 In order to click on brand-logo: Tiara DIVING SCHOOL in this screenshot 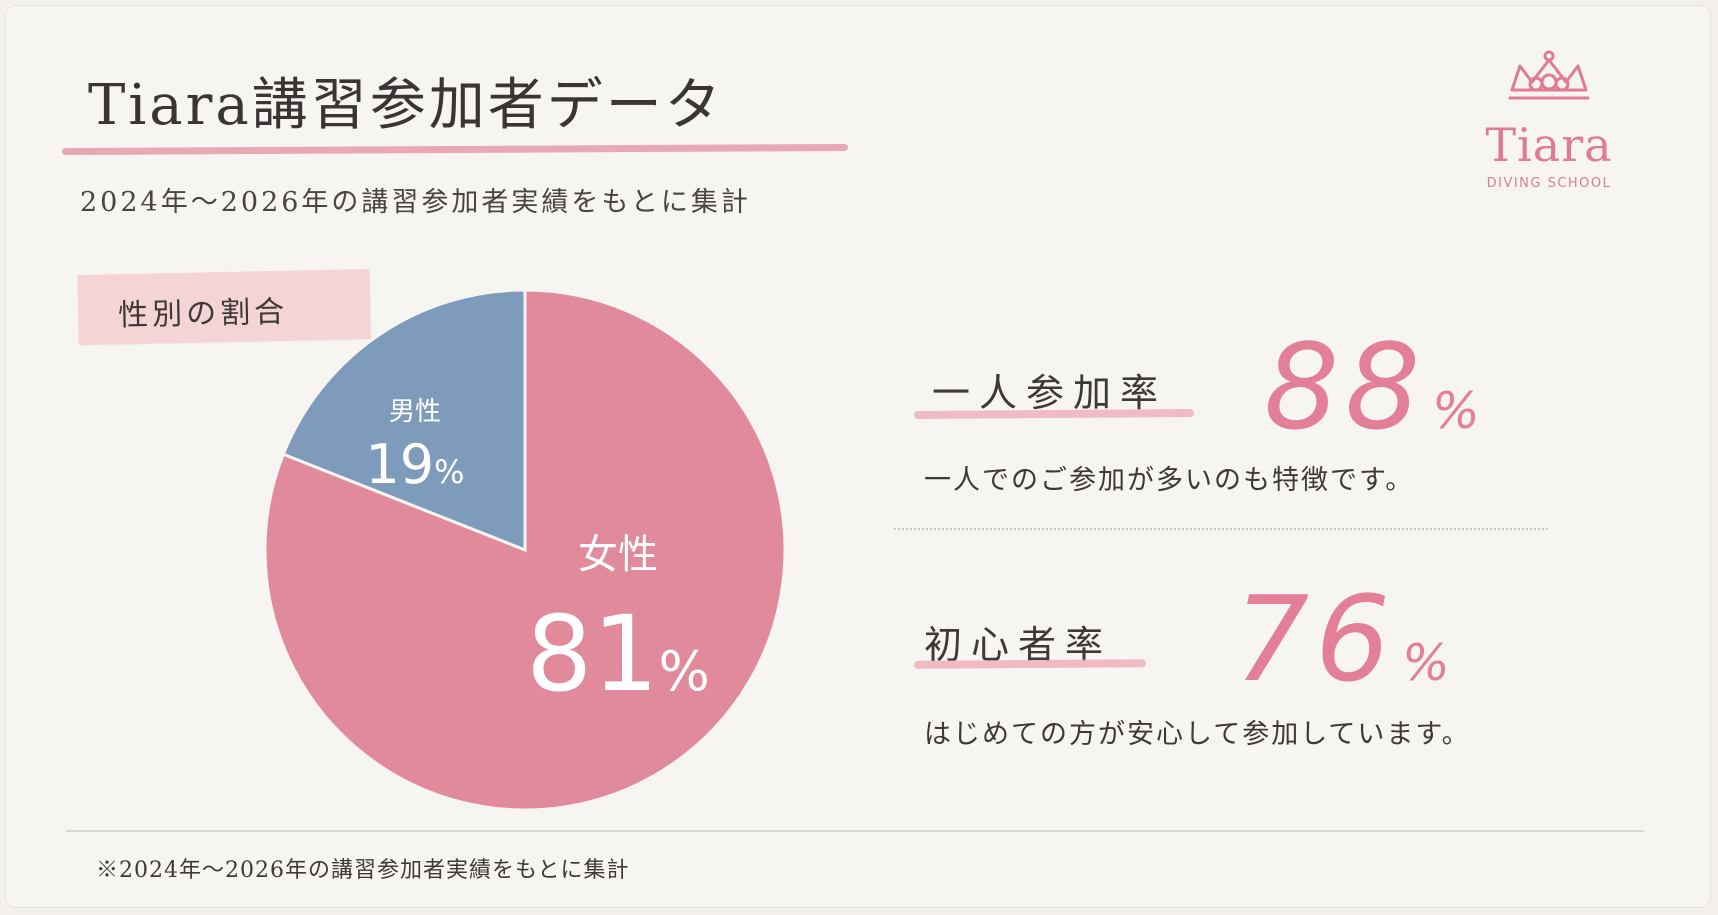, I will do `click(1549, 123)`.